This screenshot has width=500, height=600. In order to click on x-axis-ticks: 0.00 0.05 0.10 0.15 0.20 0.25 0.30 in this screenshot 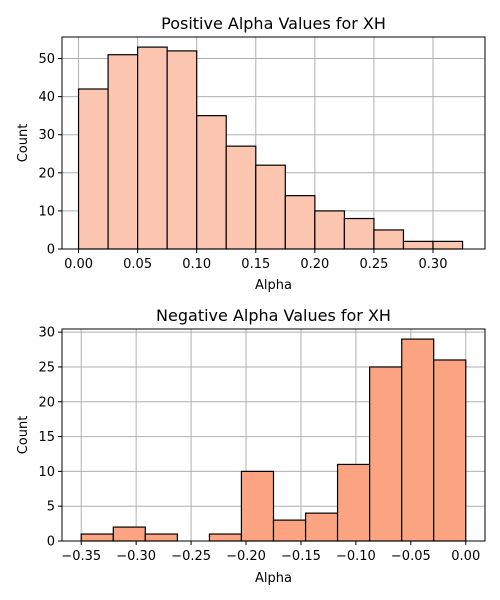, I will do `click(255, 260)`.